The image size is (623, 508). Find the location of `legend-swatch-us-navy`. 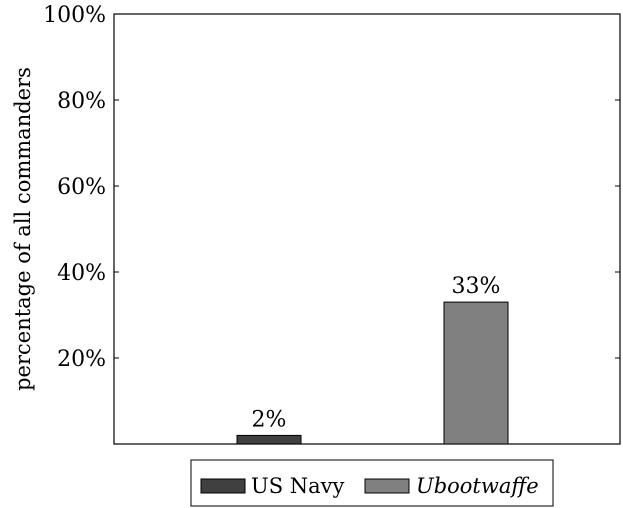

legend-swatch-us-navy is located at coordinates (223, 486).